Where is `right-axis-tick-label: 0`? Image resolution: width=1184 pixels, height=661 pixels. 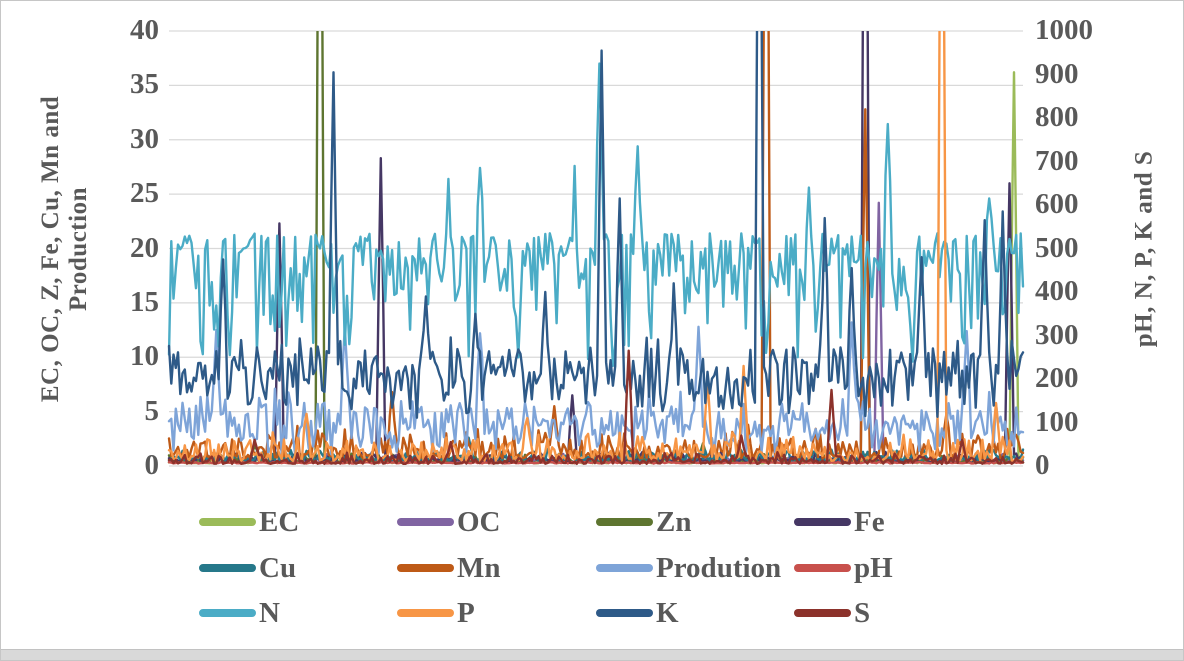 right-axis-tick-label: 0 is located at coordinates (1042, 464).